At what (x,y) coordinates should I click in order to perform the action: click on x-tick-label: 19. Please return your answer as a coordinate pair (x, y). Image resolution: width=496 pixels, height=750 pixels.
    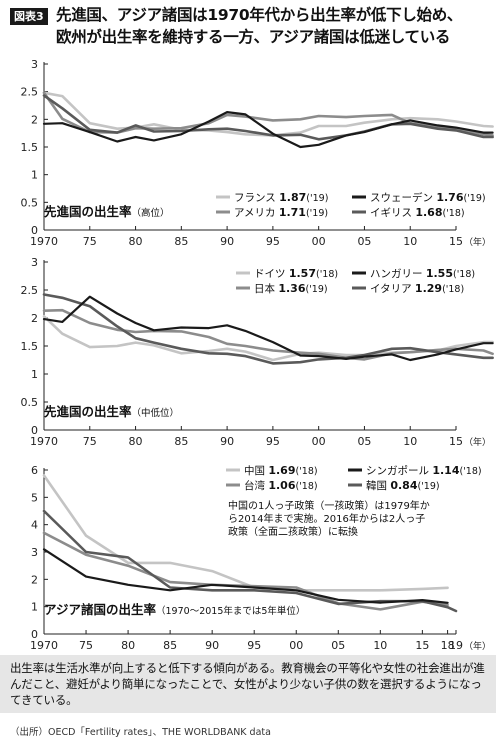
    Looking at the image, I should click on (456, 645).